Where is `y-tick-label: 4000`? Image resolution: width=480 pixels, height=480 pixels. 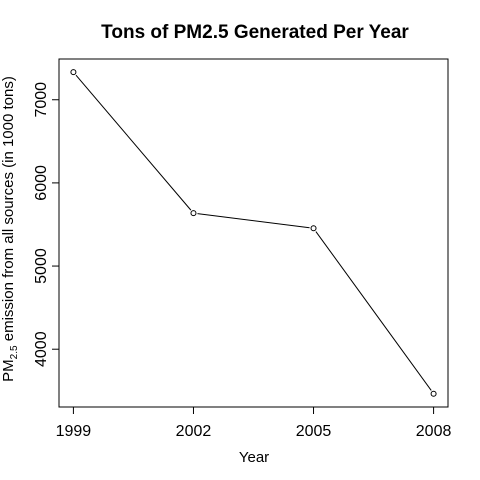 y-tick-label: 4000 is located at coordinates (41, 349).